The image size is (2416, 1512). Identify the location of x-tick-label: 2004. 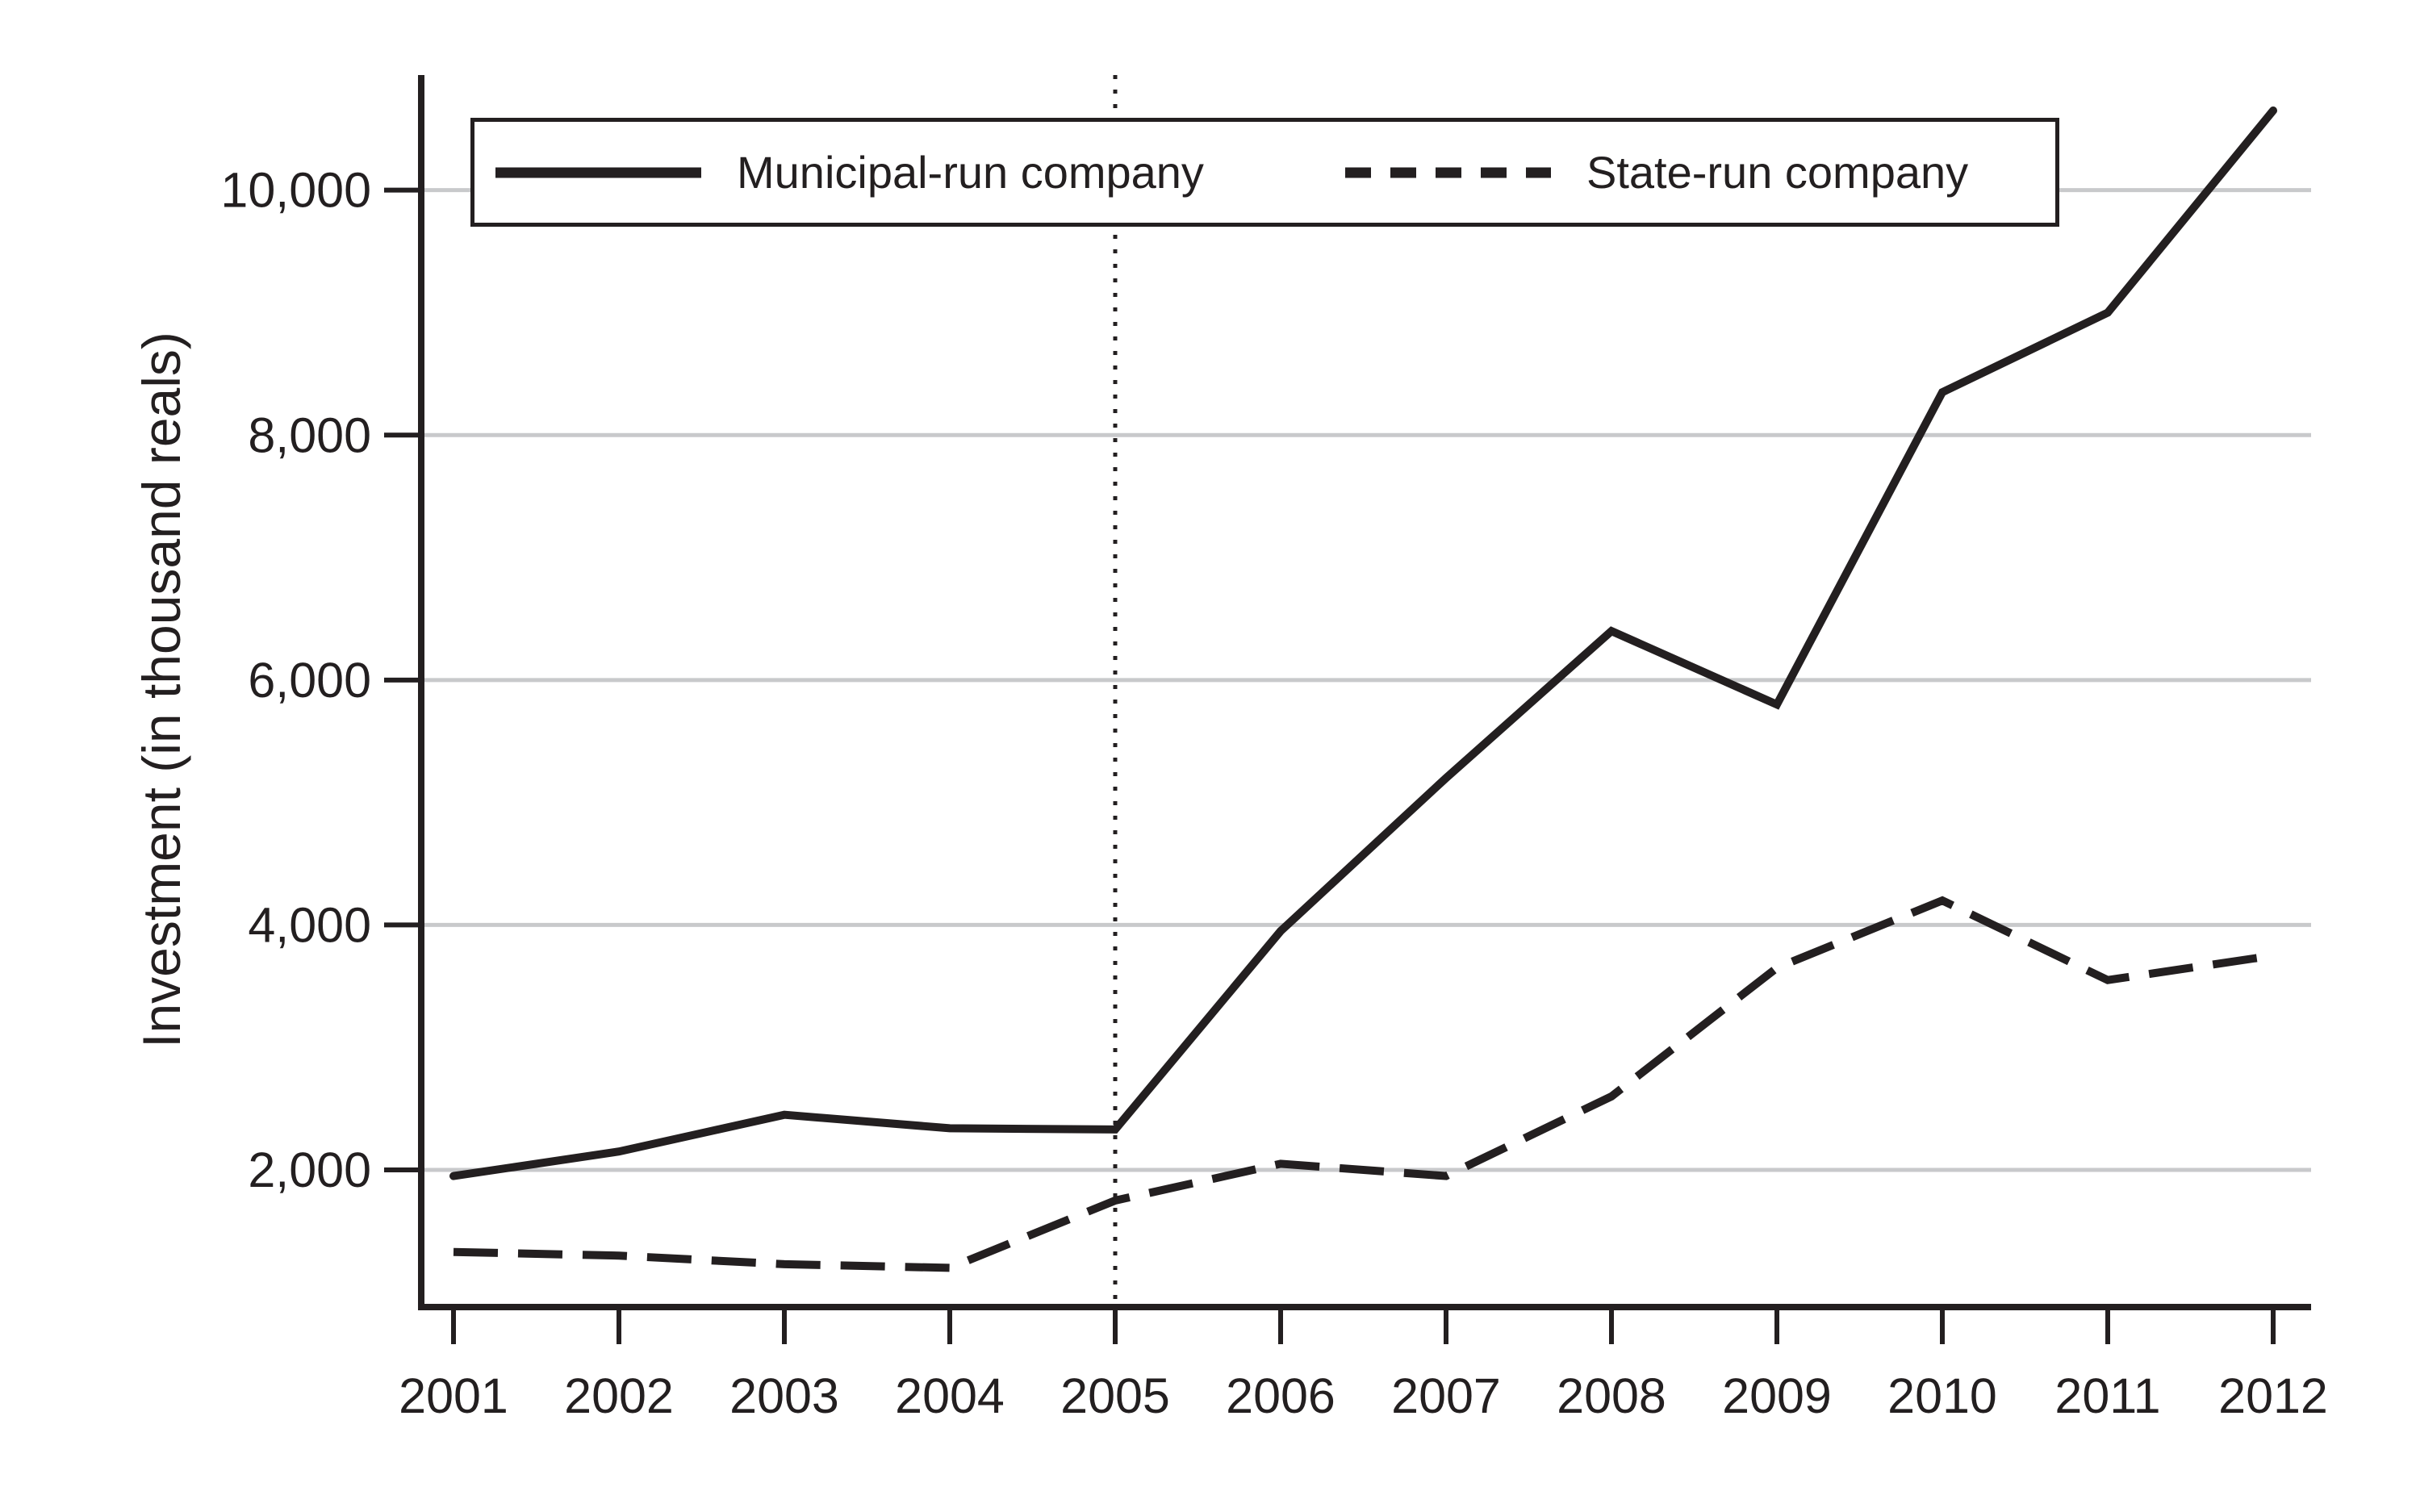
(950, 1395).